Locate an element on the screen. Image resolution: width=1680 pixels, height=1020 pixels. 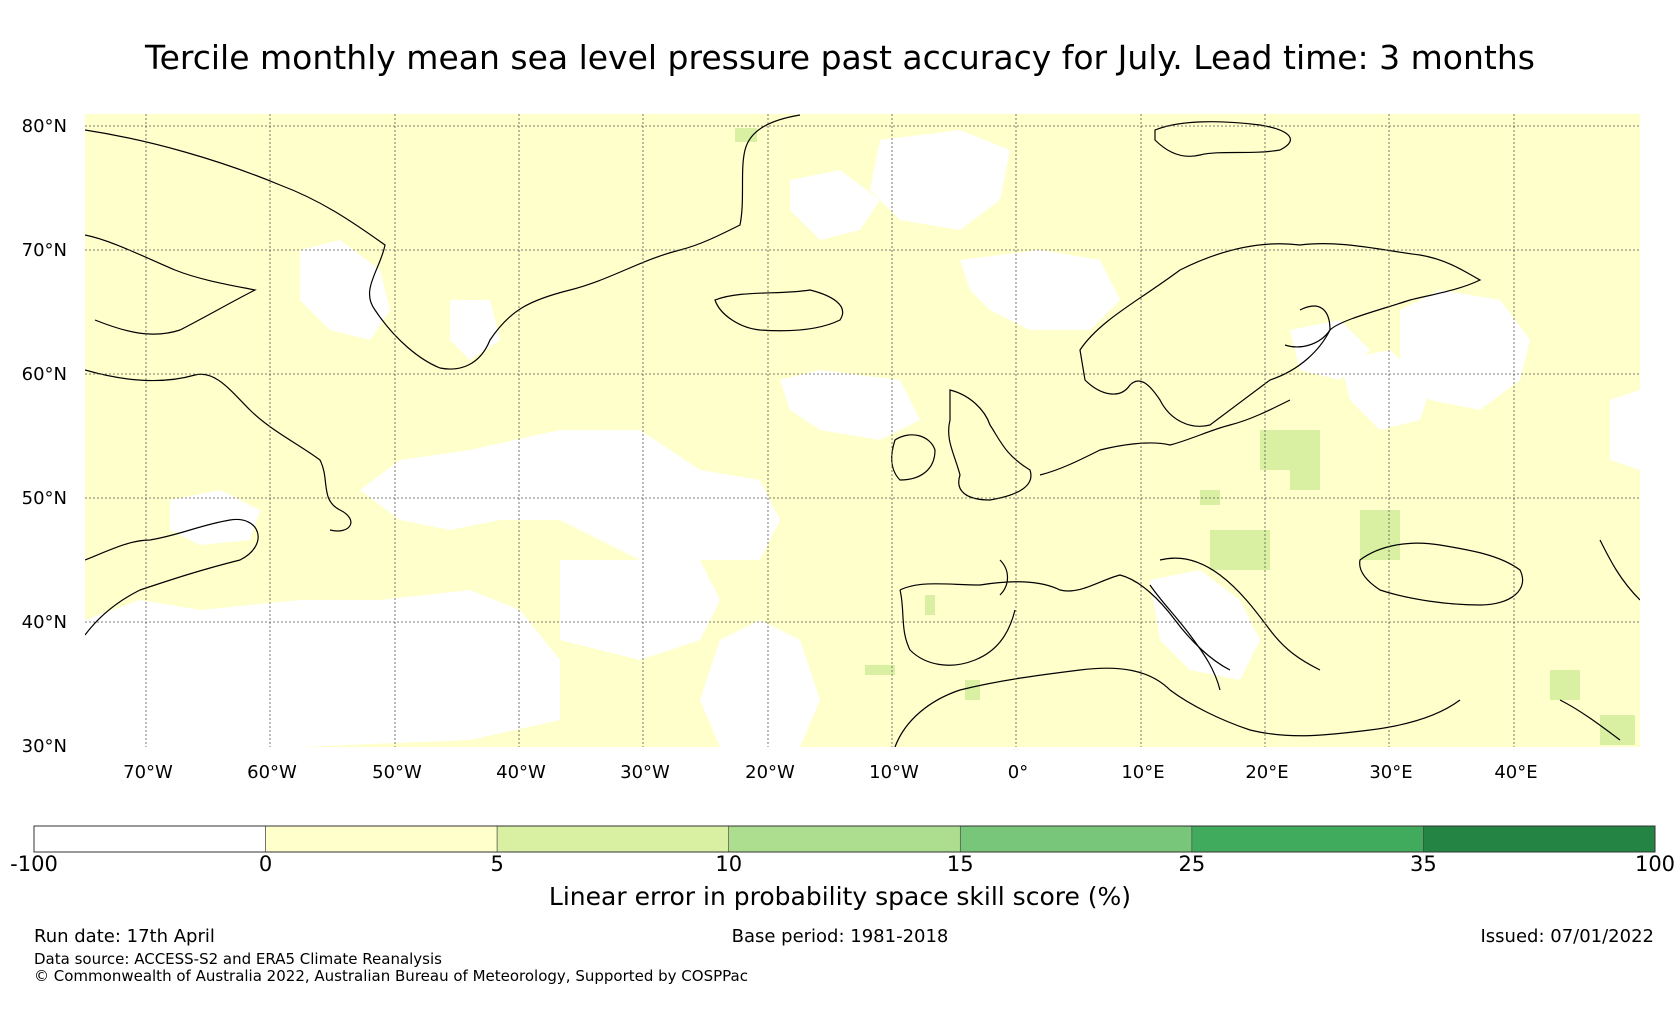
finland-coast is located at coordinates (1307, 326).